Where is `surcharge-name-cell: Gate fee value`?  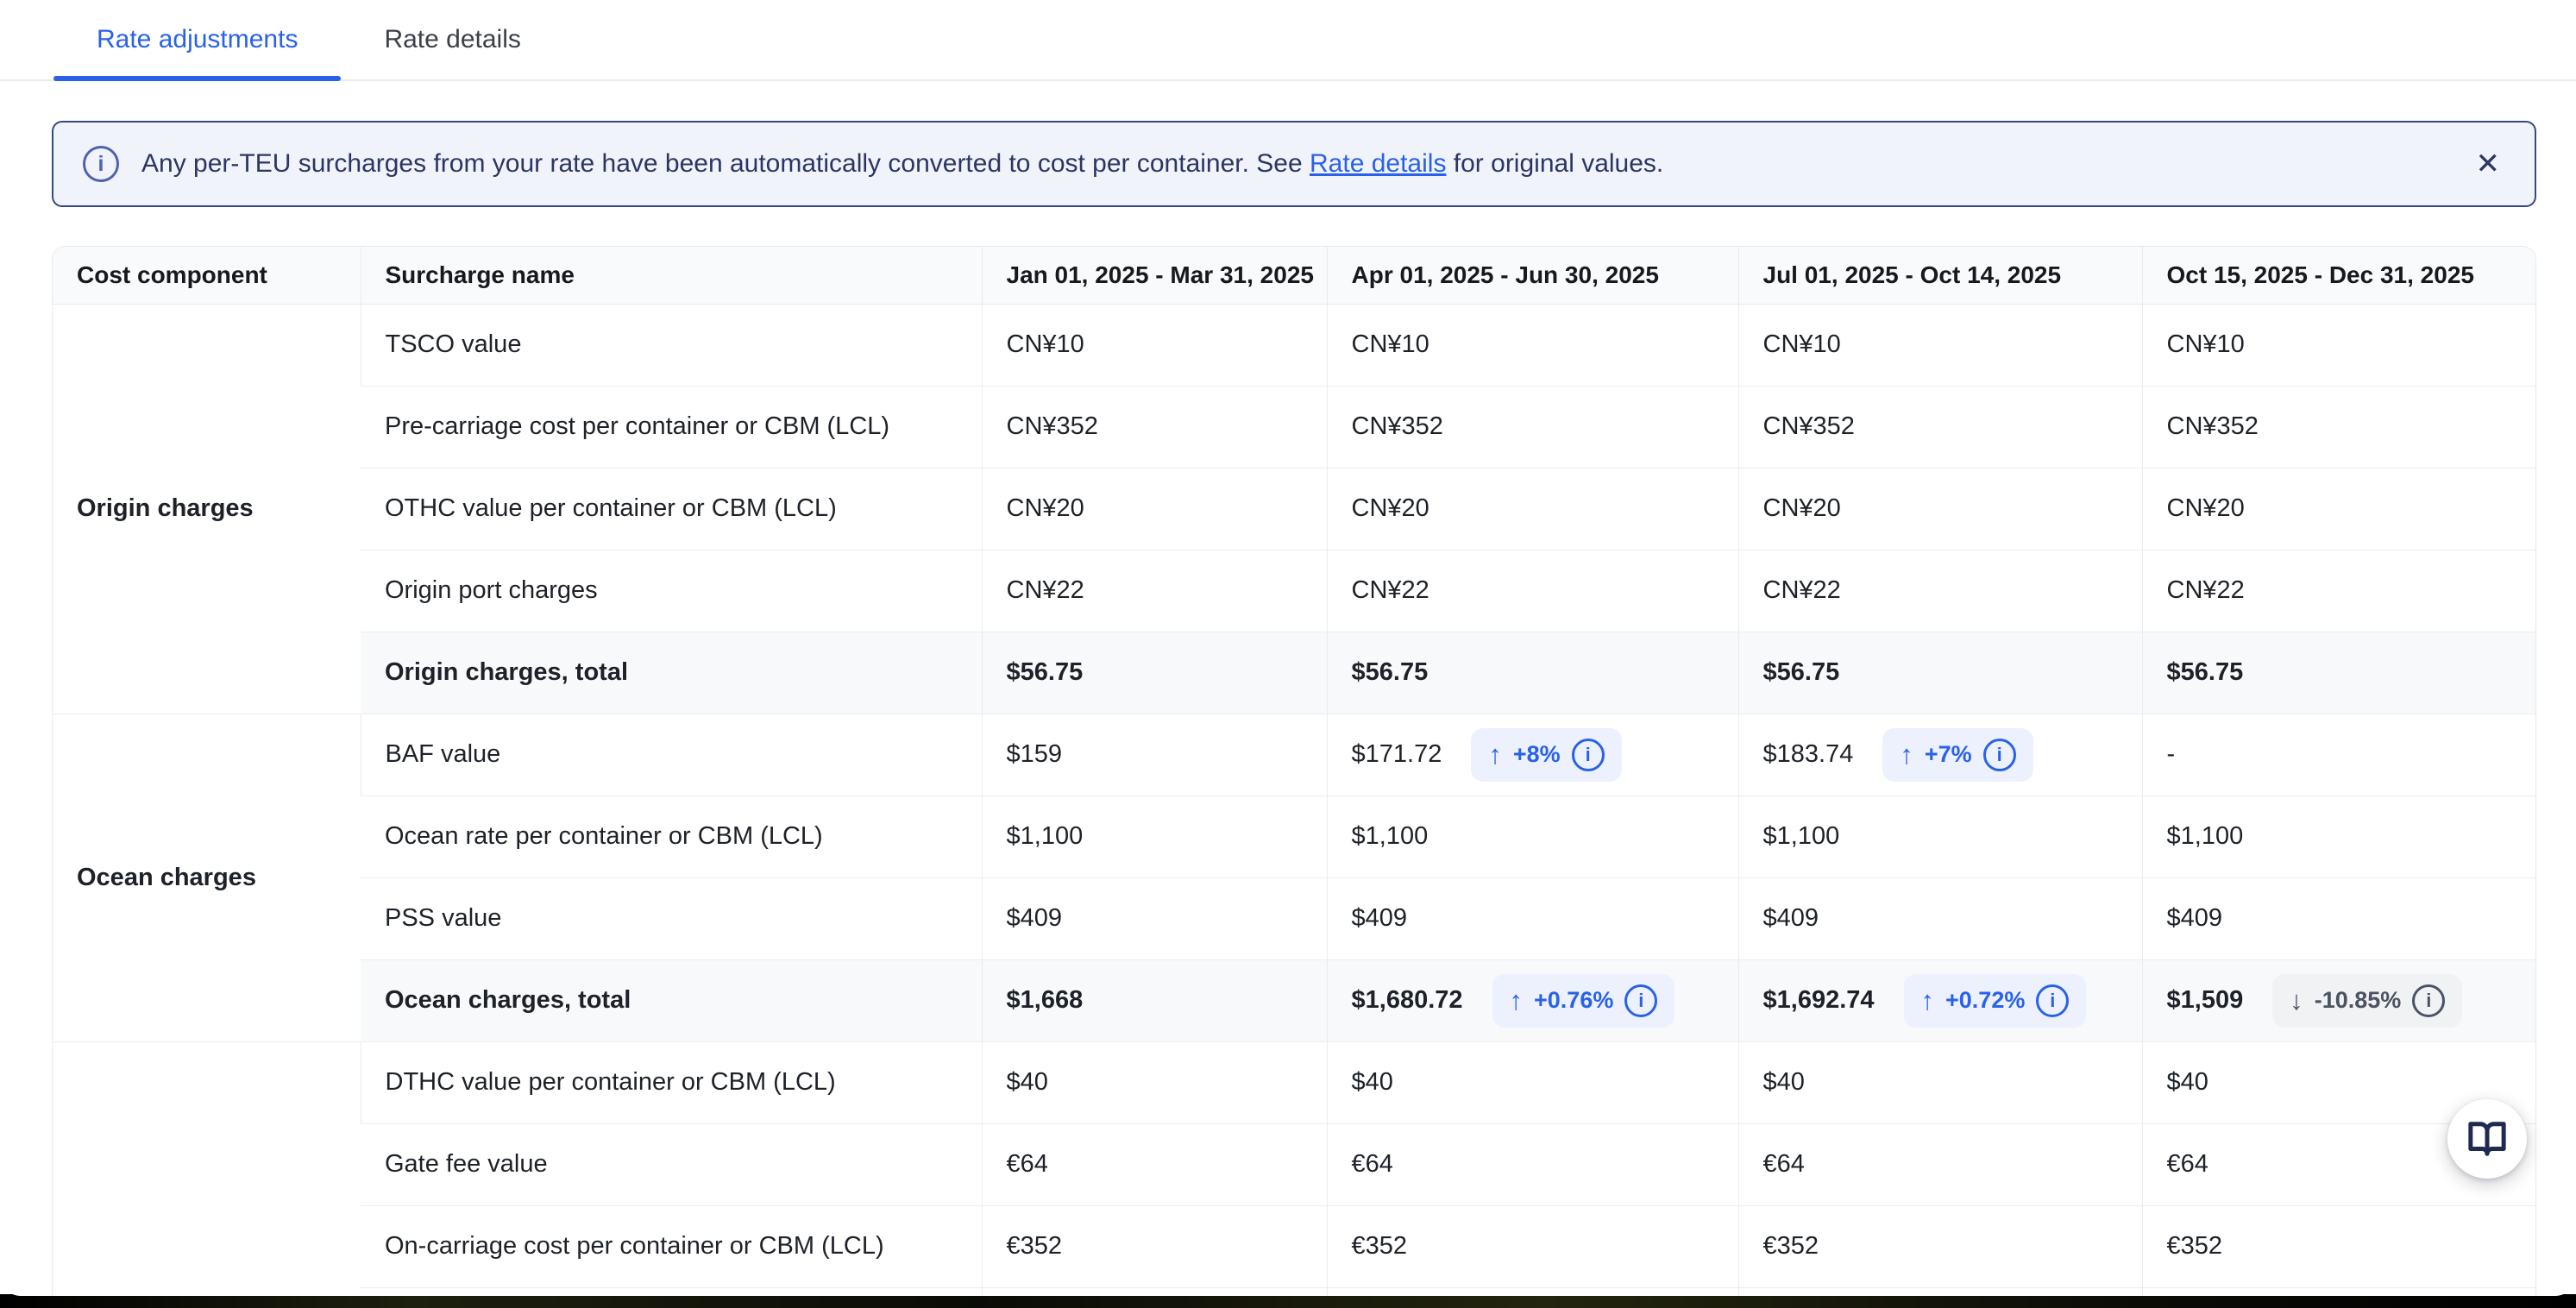
surcharge-name-cell: Gate fee value is located at coordinates (671, 1163).